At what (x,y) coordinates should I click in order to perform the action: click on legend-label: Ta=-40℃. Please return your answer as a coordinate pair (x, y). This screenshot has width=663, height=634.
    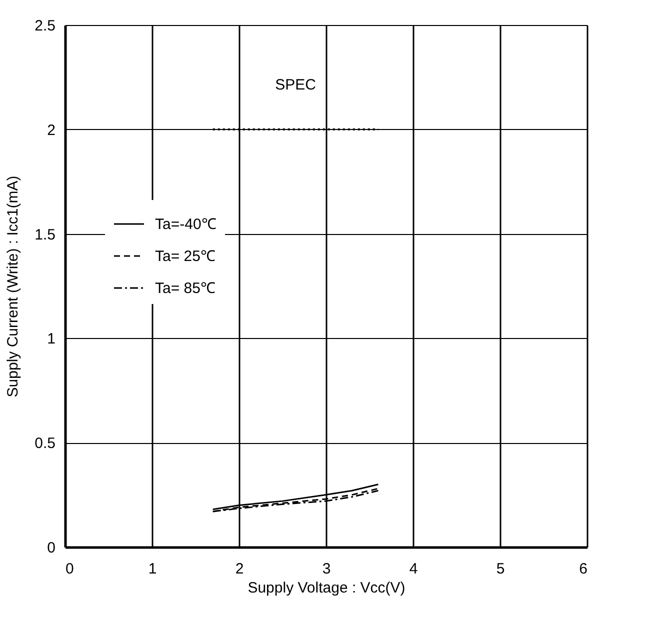
    Looking at the image, I should click on (185, 224).